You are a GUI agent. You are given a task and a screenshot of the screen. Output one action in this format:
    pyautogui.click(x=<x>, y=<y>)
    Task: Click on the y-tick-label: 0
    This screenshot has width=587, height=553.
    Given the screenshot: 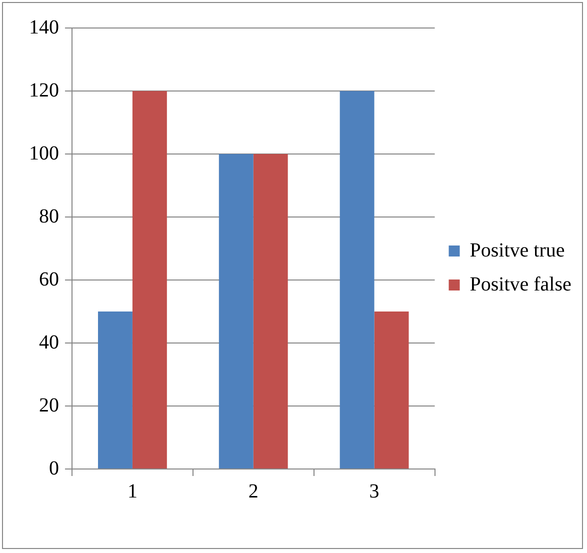 What is the action you would take?
    pyautogui.click(x=54, y=468)
    